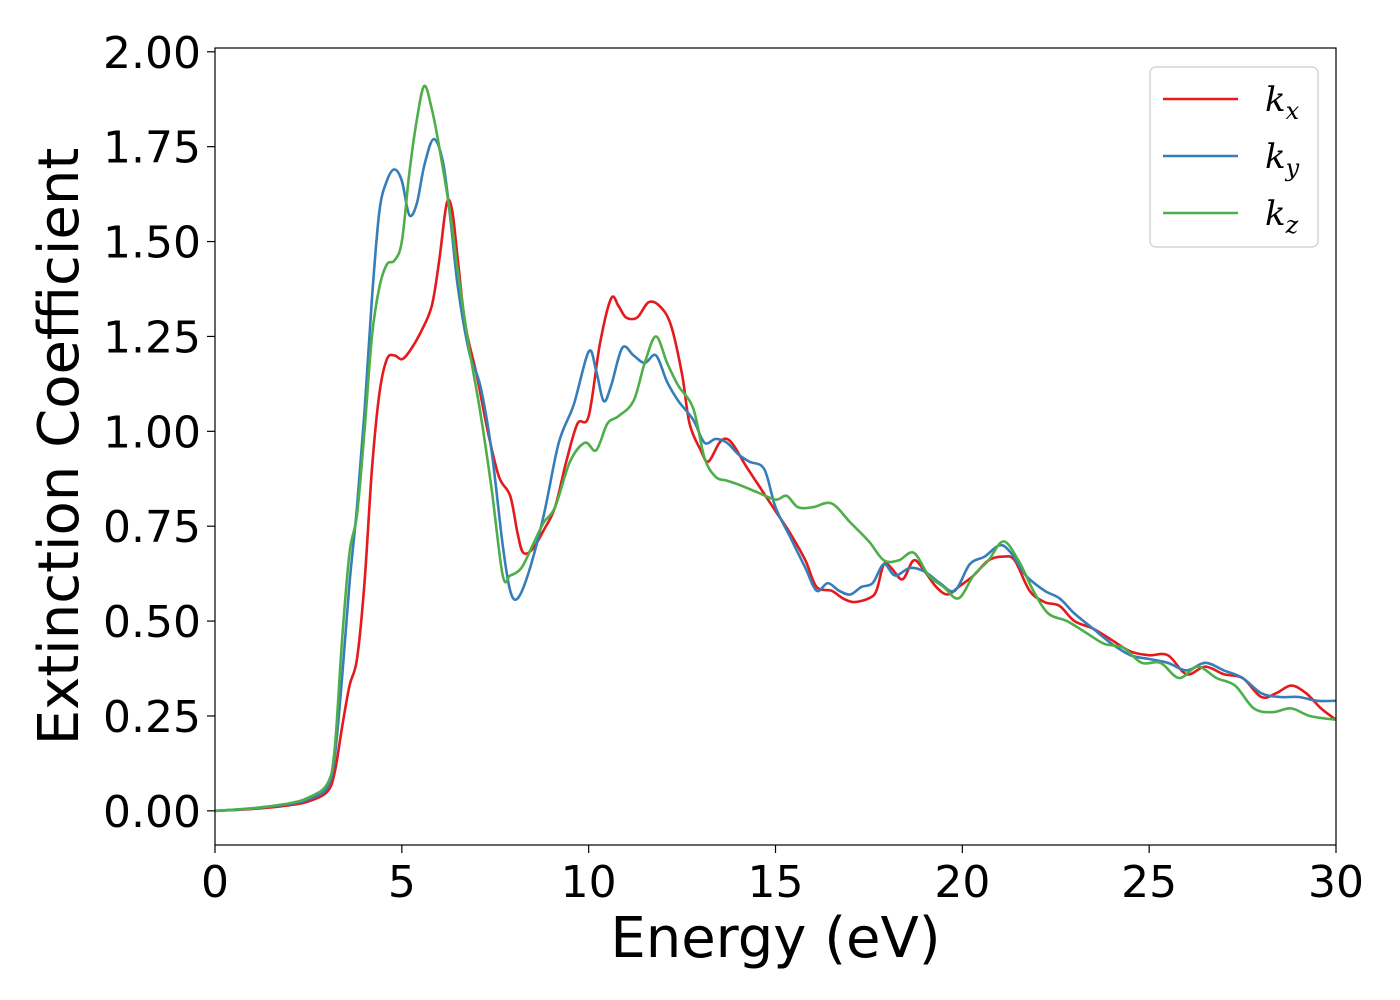 Image resolution: width=1400 pixels, height=1000 pixels. Describe the element at coordinates (152, 243) in the screenshot. I see `y-tick-label: 1.50` at that location.